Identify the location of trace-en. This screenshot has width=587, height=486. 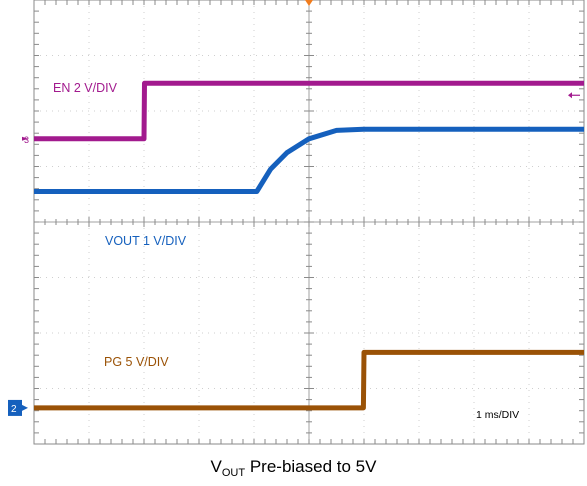
(309, 111).